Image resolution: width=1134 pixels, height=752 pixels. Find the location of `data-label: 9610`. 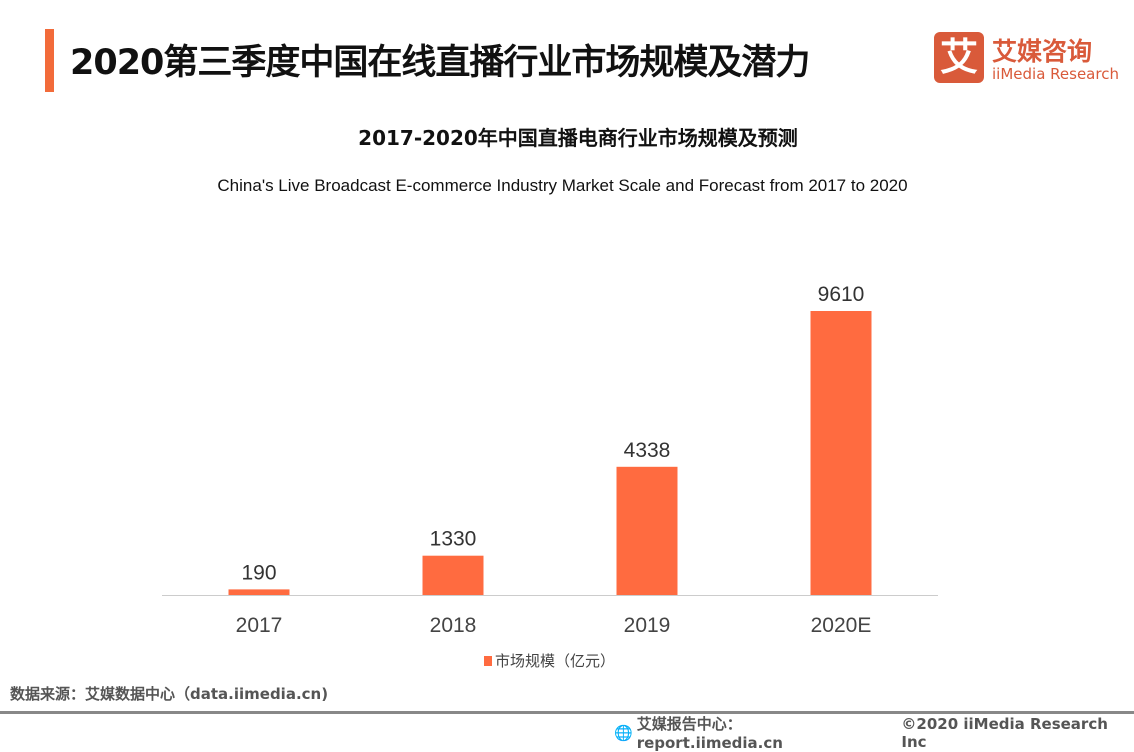

data-label: 9610 is located at coordinates (841, 294).